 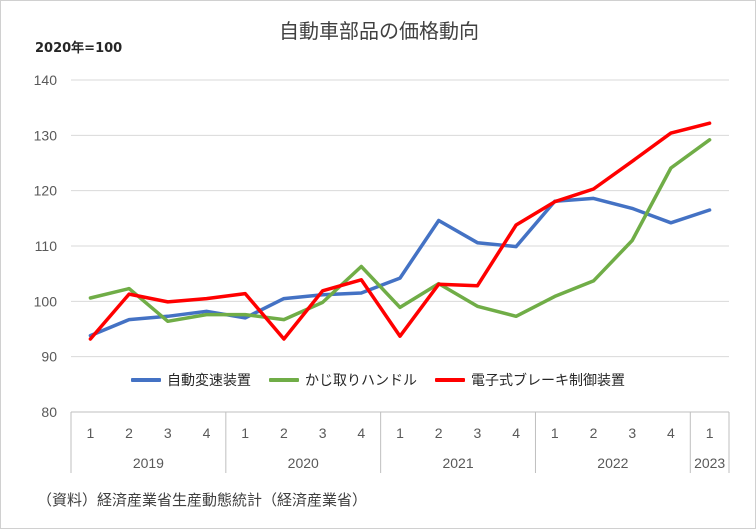 I want to click on x-tick-label-year: 2023, so click(x=709, y=463).